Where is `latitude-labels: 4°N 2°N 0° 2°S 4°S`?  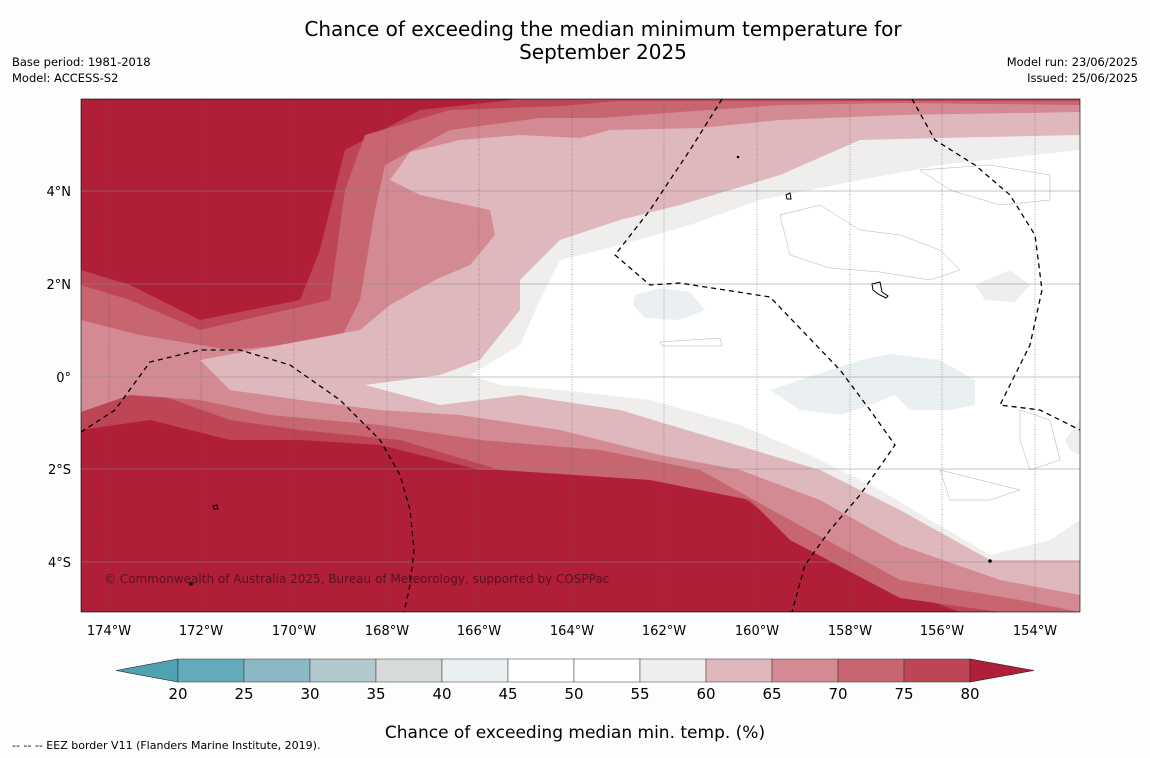 latitude-labels: 4°N 2°N 0° 2°S 4°S is located at coordinates (59, 378).